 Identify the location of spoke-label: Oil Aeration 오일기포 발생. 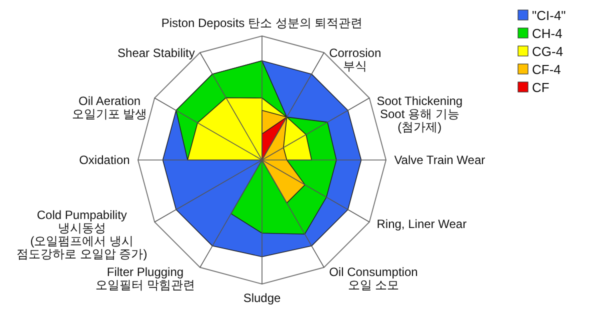
(110, 107).